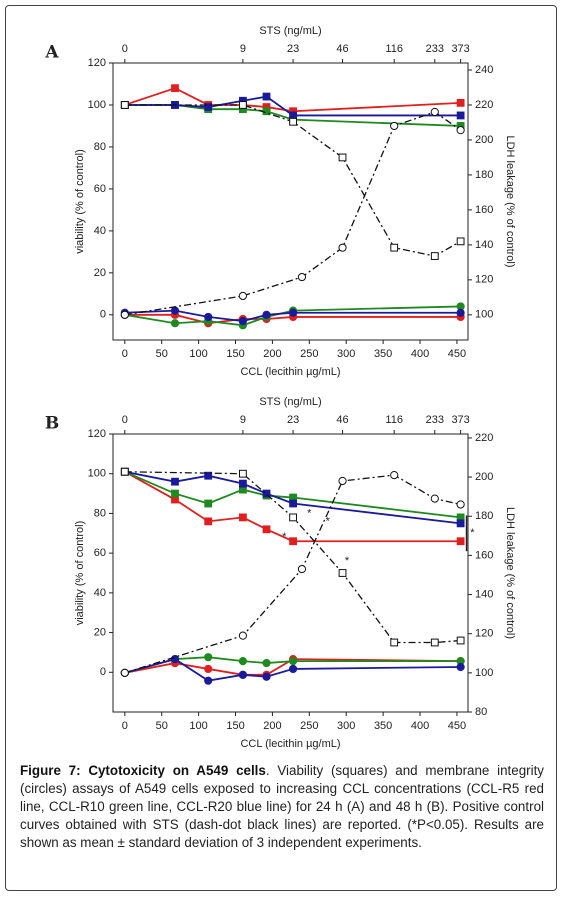 The image size is (564, 897). Describe the element at coordinates (435, 49) in the screenshot. I see `top-tick-label: 233` at that location.